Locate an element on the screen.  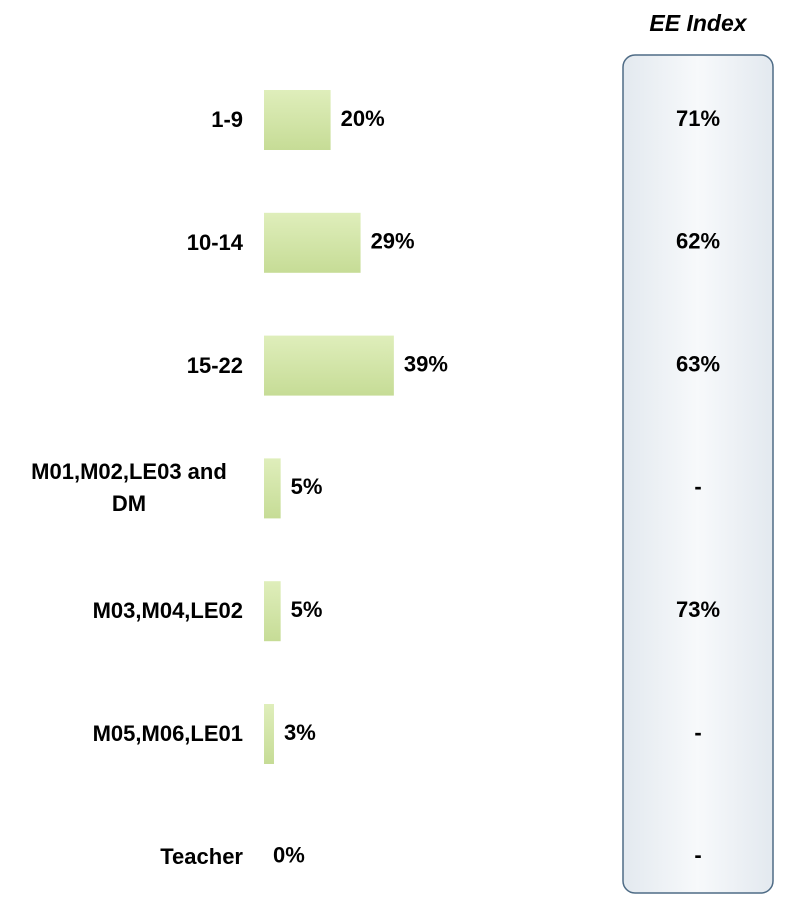
category-label-box: 10-14 is located at coordinates (215, 243).